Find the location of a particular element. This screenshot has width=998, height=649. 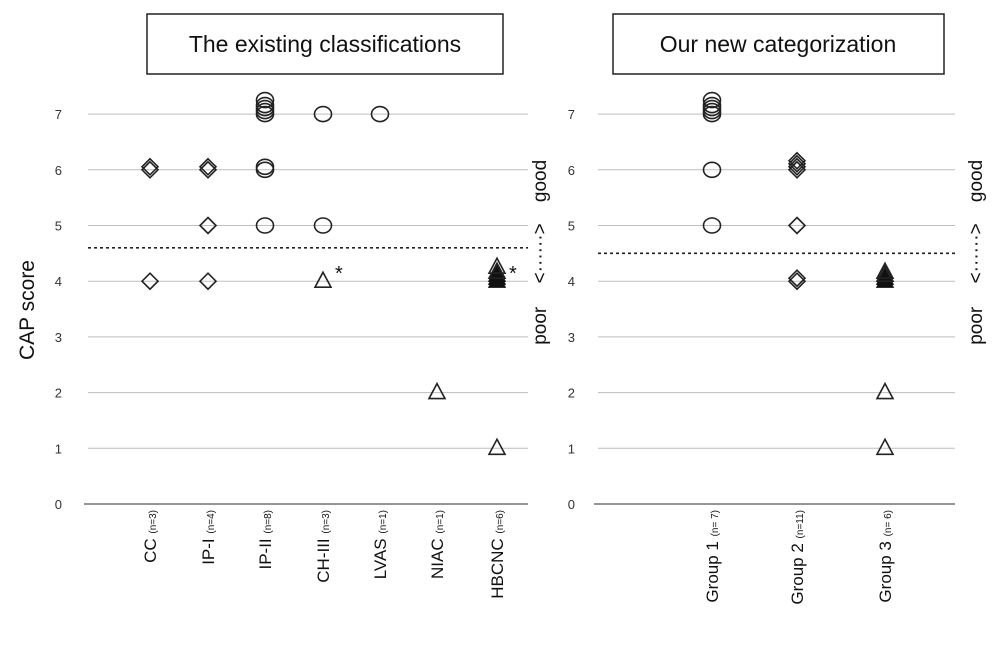

x-category-label: IP-II (n=8) is located at coordinates (265, 540).